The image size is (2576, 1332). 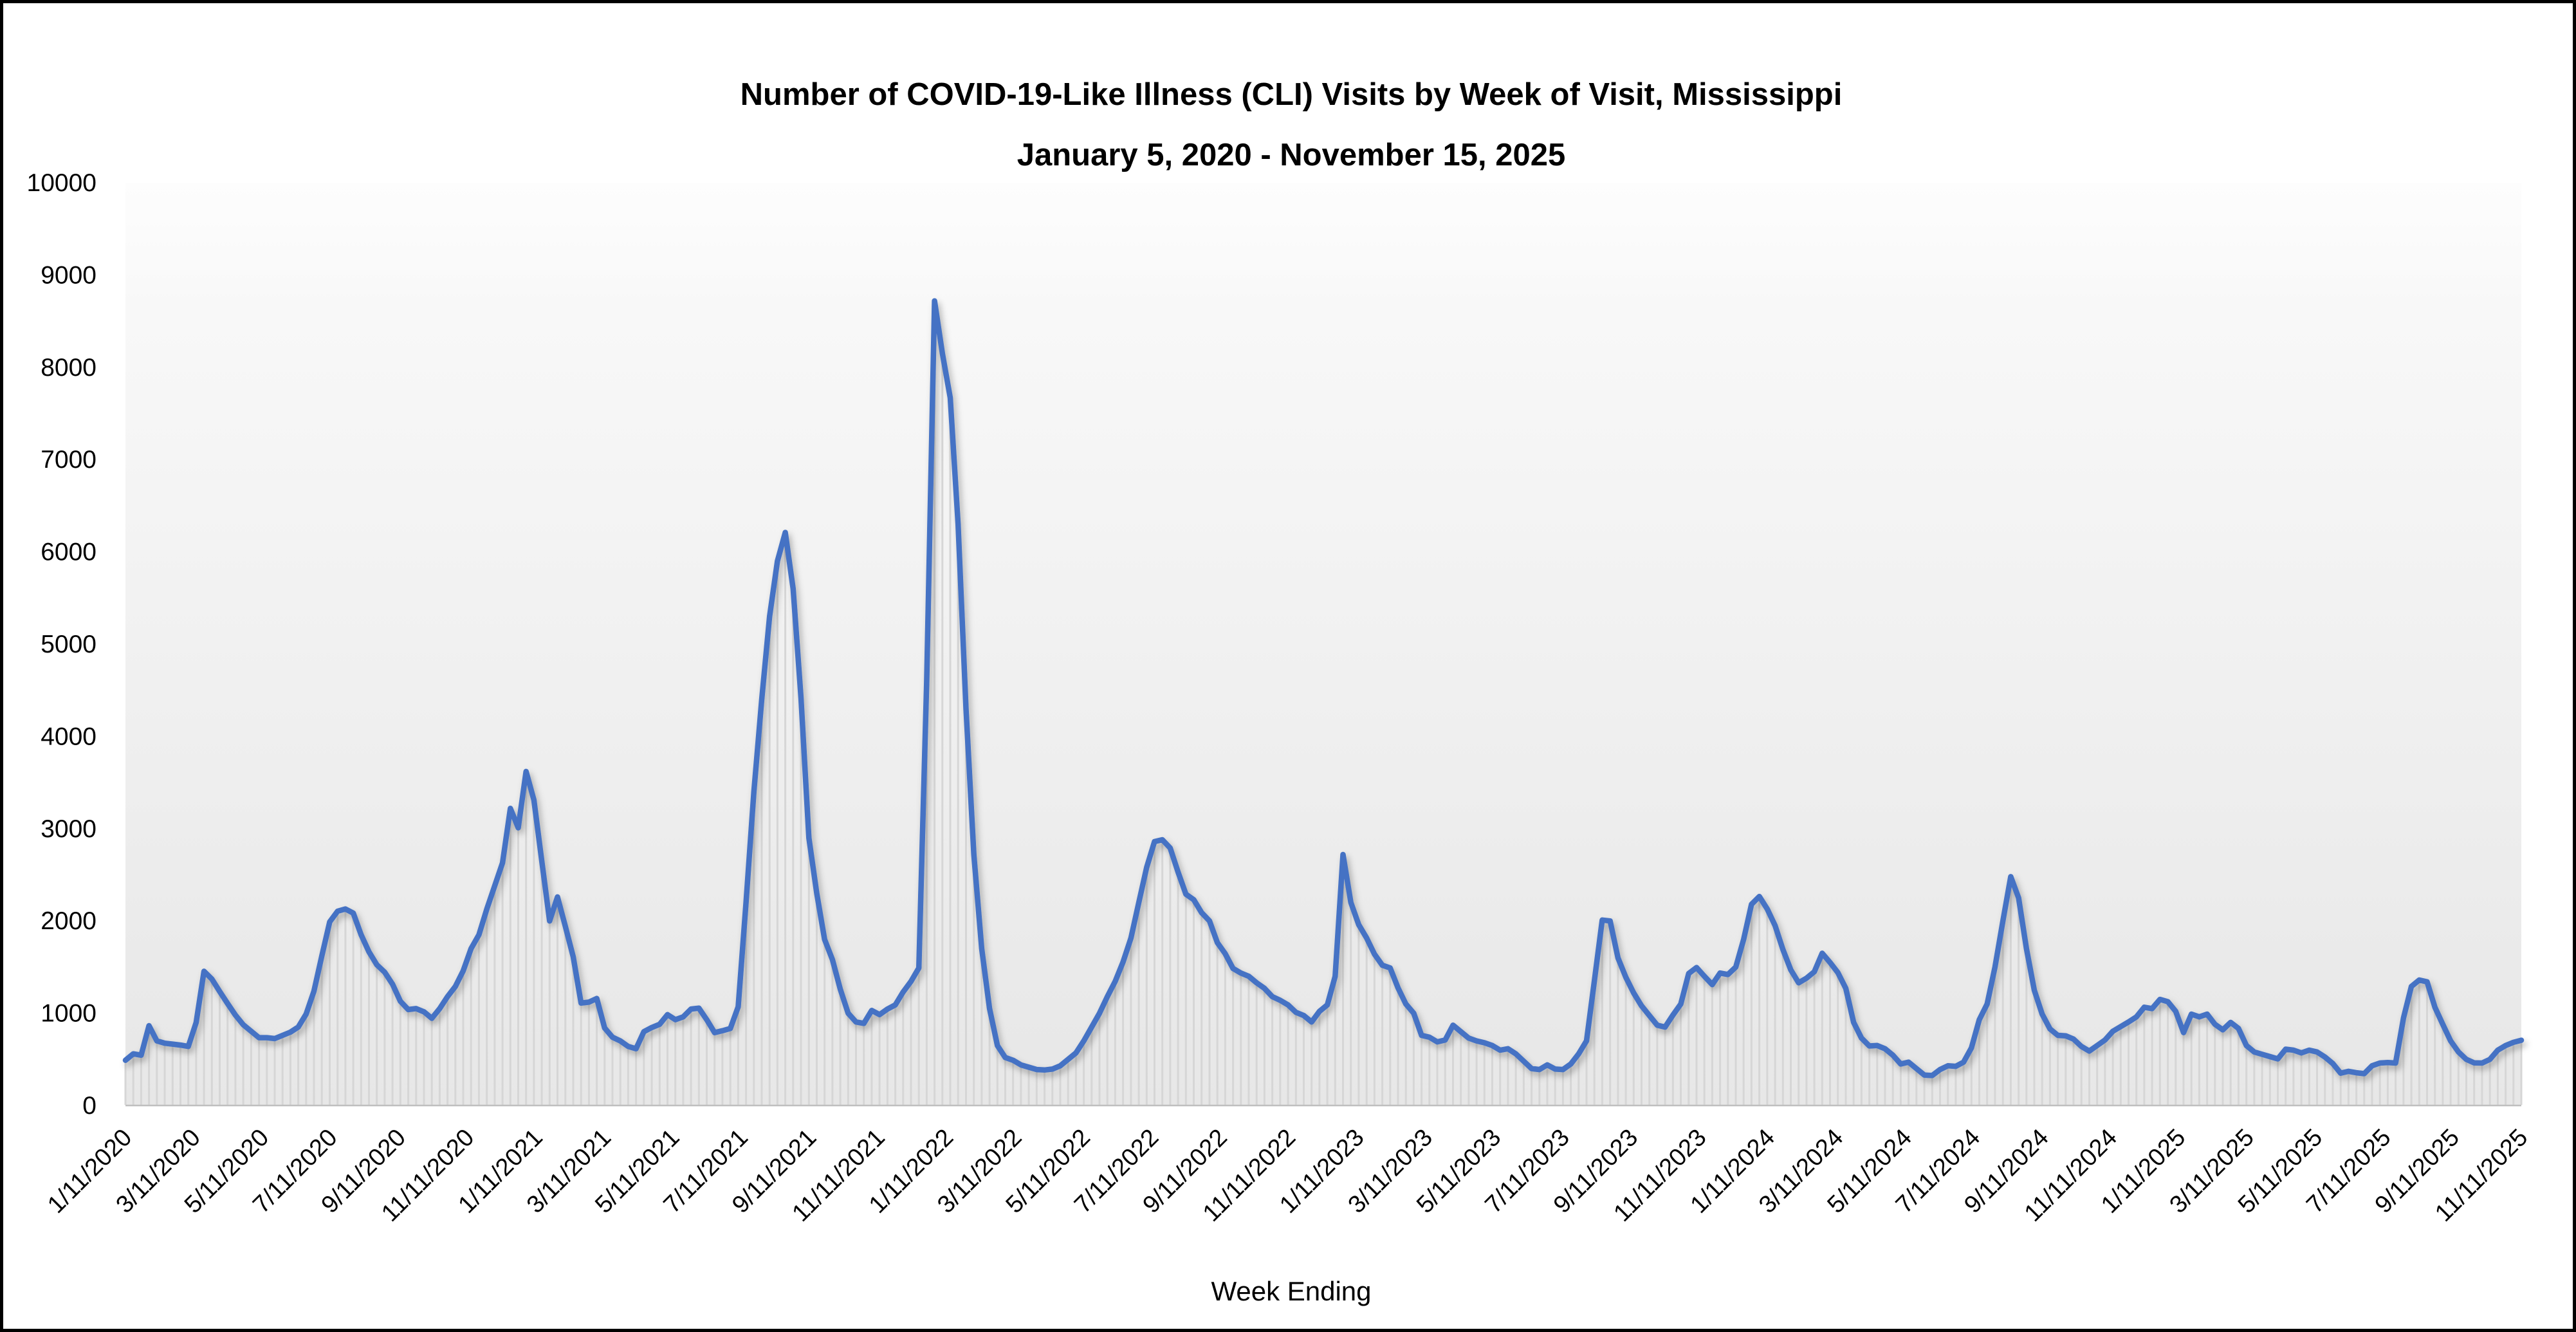 What do you see at coordinates (69, 275) in the screenshot?
I see `y-tick-label: 9000` at bounding box center [69, 275].